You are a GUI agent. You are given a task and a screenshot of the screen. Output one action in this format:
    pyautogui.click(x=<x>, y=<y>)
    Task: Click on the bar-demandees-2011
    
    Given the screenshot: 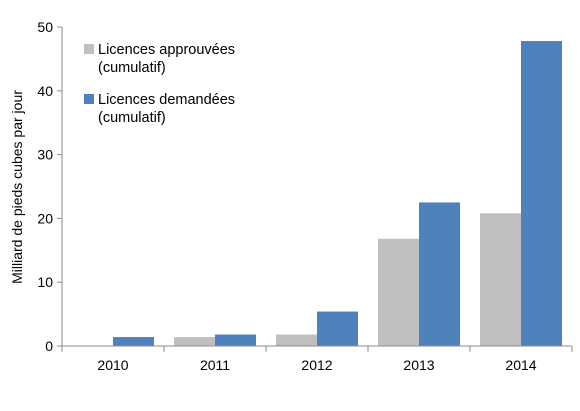 What is the action you would take?
    pyautogui.click(x=235, y=340)
    